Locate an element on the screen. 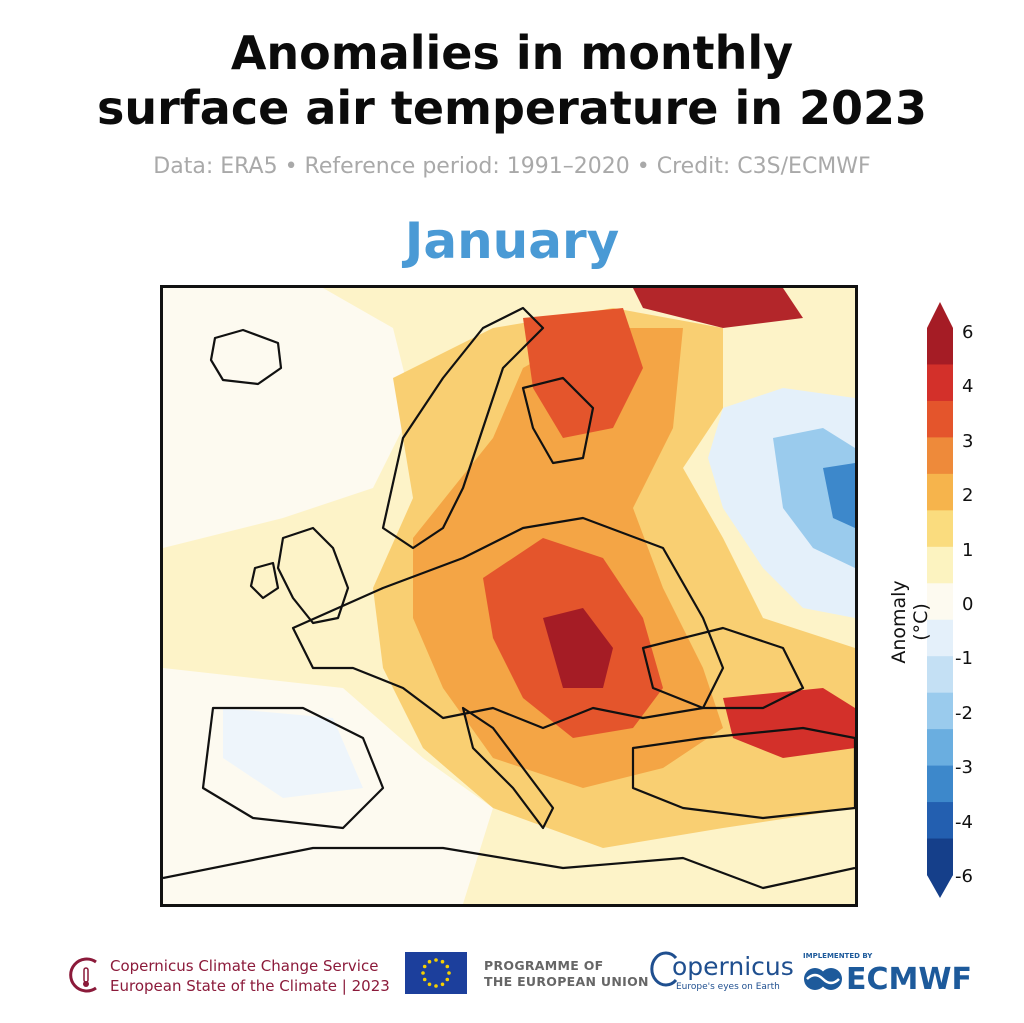  finland-outline is located at coordinates (558, 420).